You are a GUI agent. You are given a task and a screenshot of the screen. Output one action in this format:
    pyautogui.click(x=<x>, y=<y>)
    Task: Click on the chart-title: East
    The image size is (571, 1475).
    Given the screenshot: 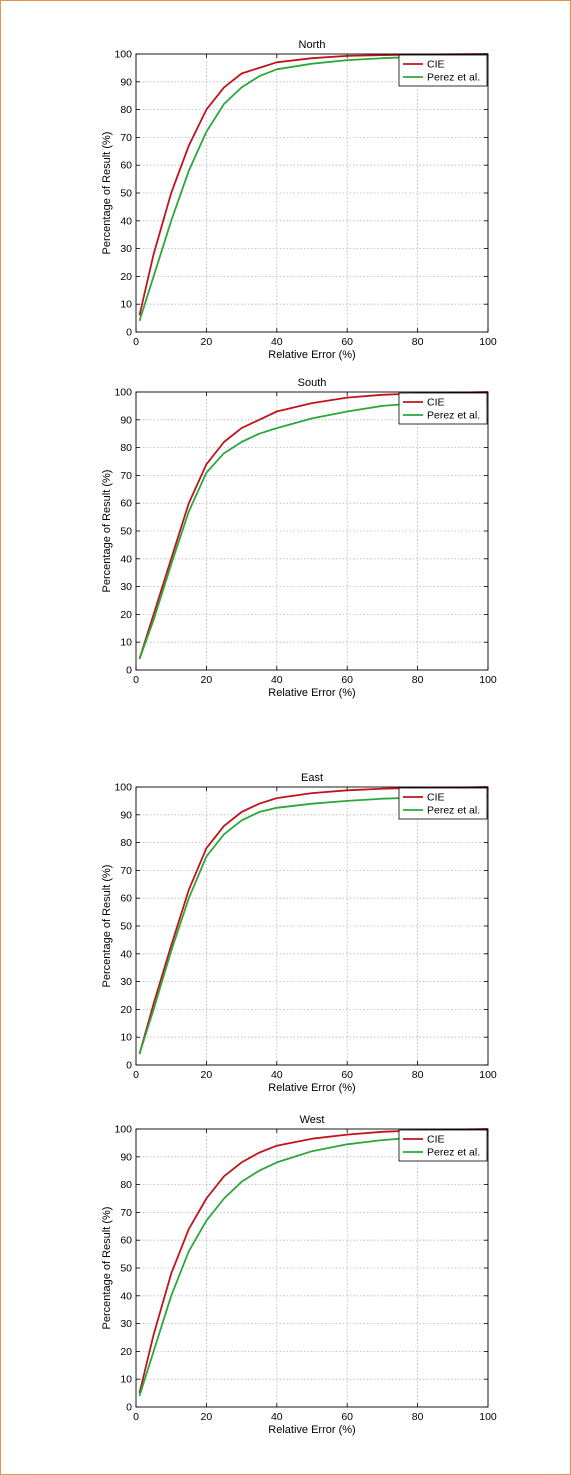 What is the action you would take?
    pyautogui.click(x=312, y=778)
    